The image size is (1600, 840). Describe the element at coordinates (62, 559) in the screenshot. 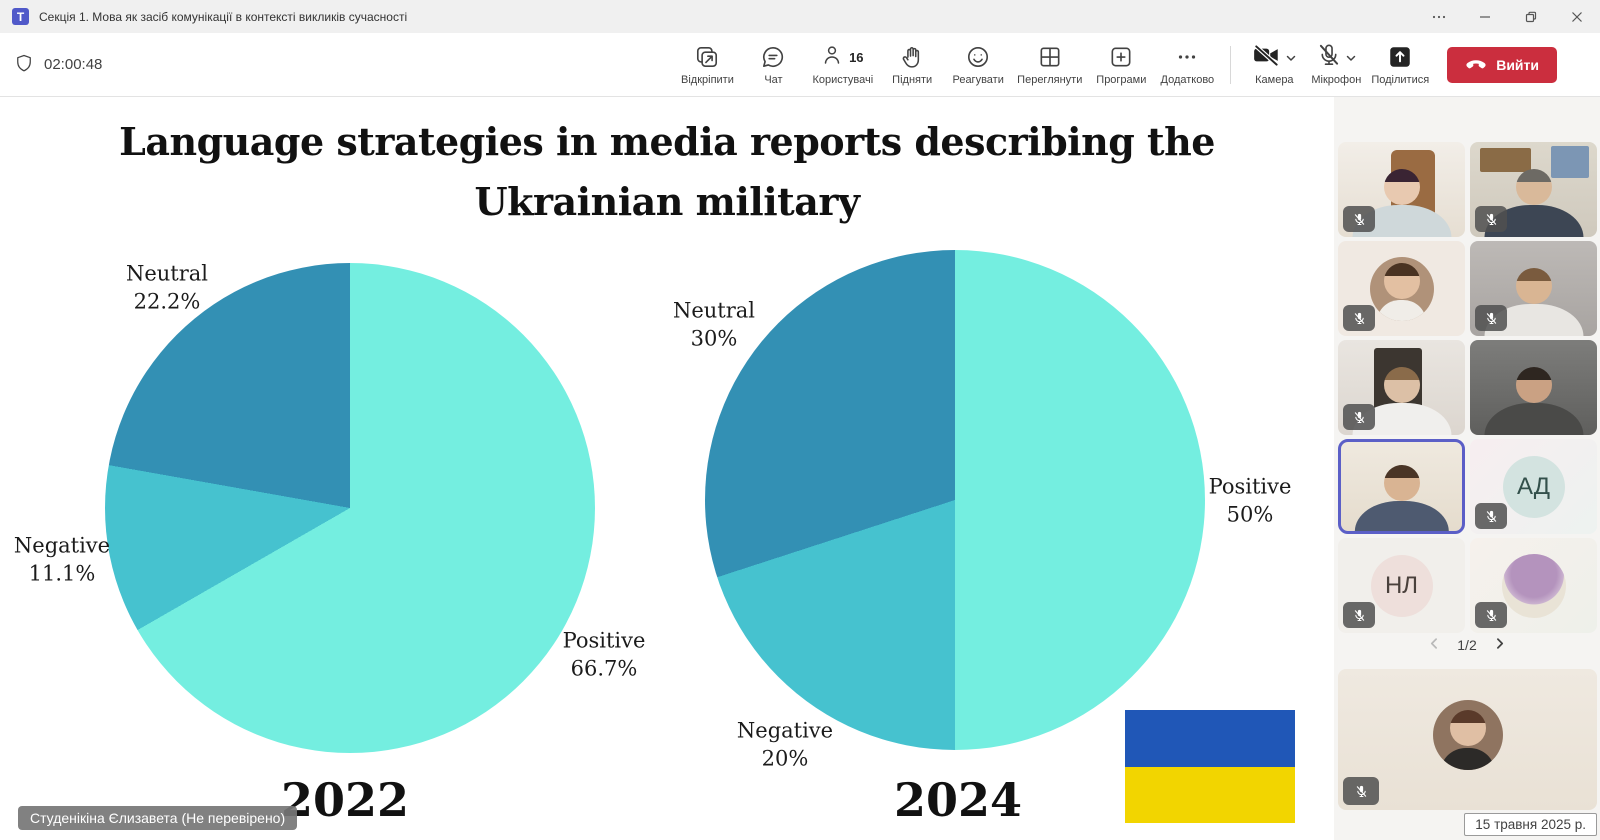

I see `pie-label-negative-2022: Negative 11.1%` at that location.